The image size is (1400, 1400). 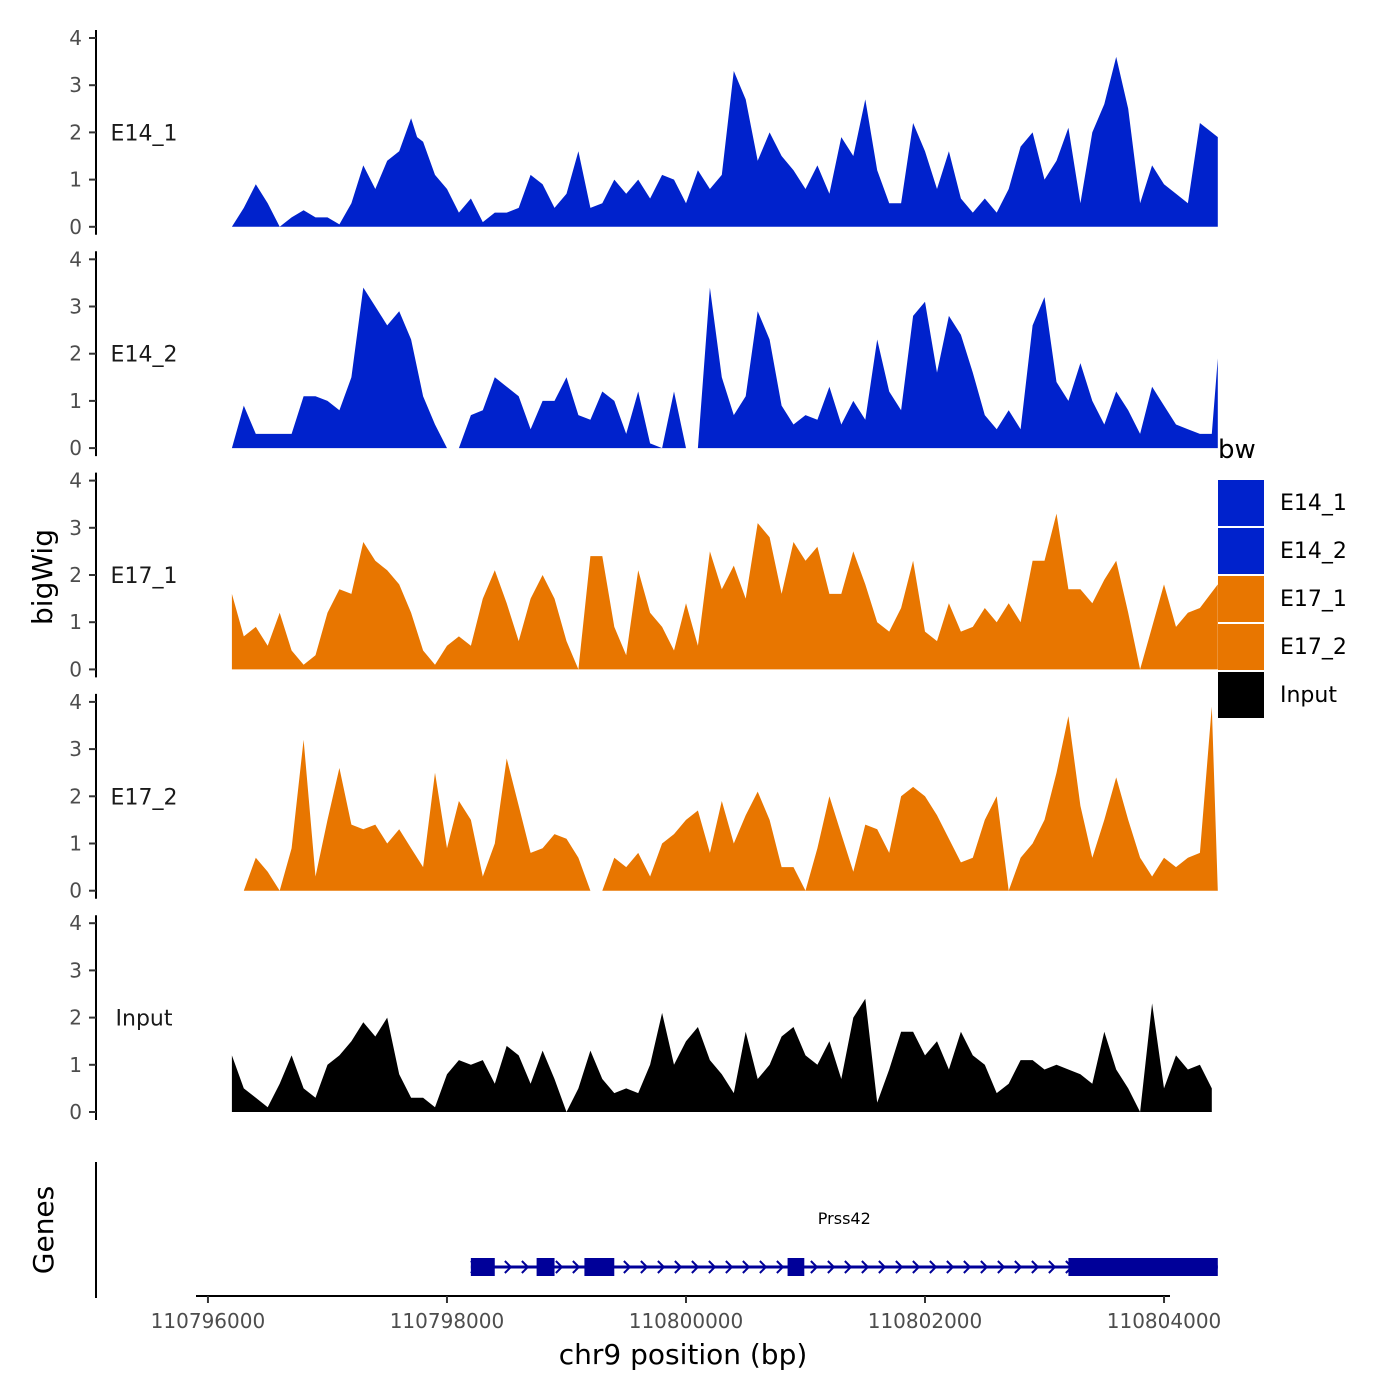 I want to click on legend: bw E14_1 E14_2 E17_1 E17_2 Input, so click(x=1282, y=576).